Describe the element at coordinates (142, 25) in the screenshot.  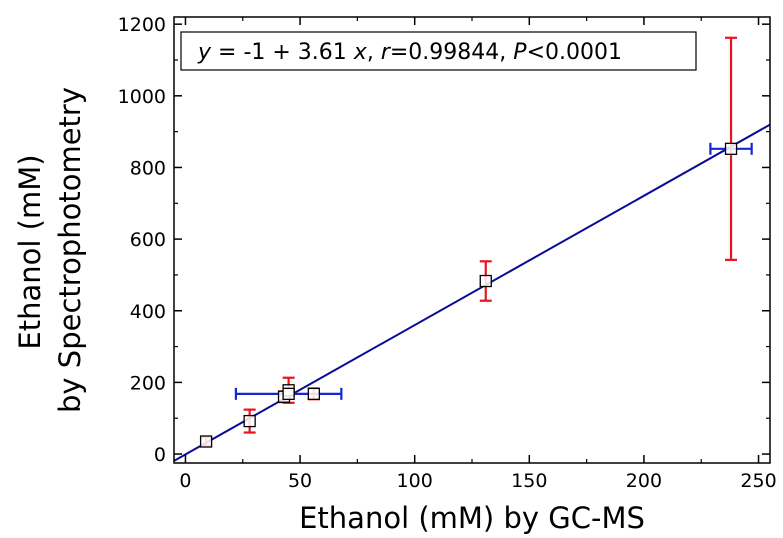
I see `y-tick-label: 1200` at that location.